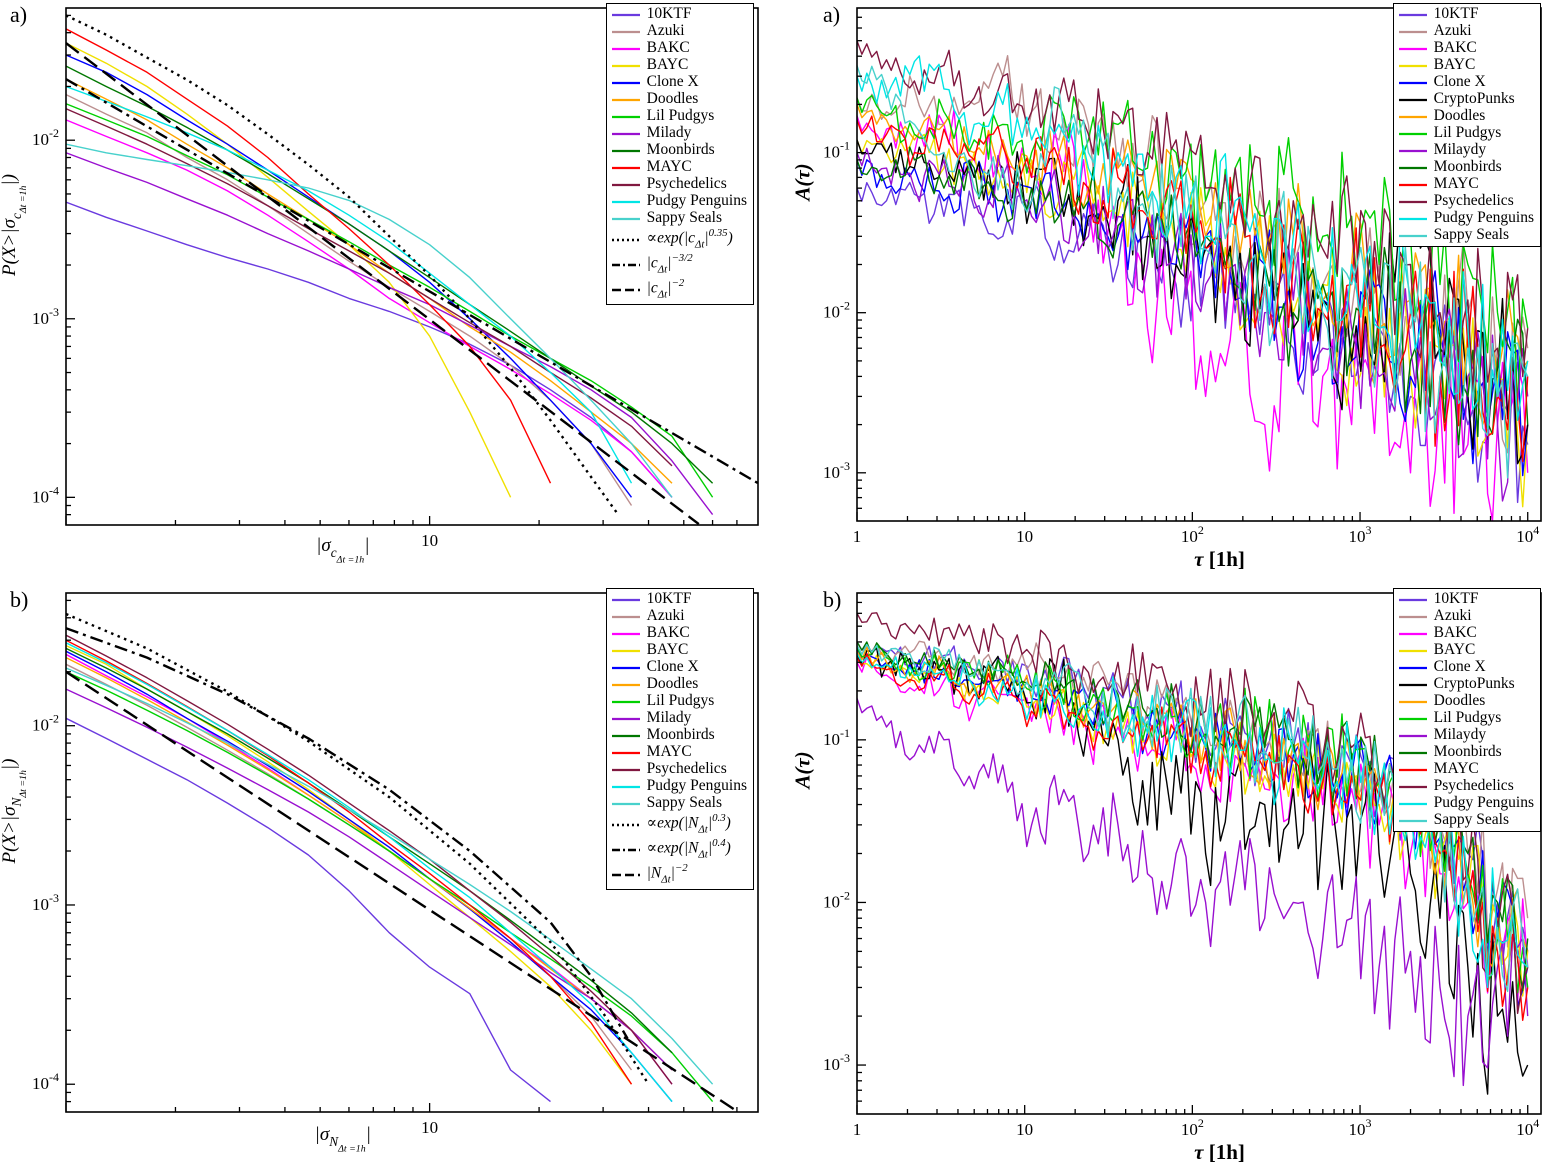 This screenshot has height=1173, width=1557. Describe the element at coordinates (368, 1134) in the screenshot. I see `label-segment: |` at that location.